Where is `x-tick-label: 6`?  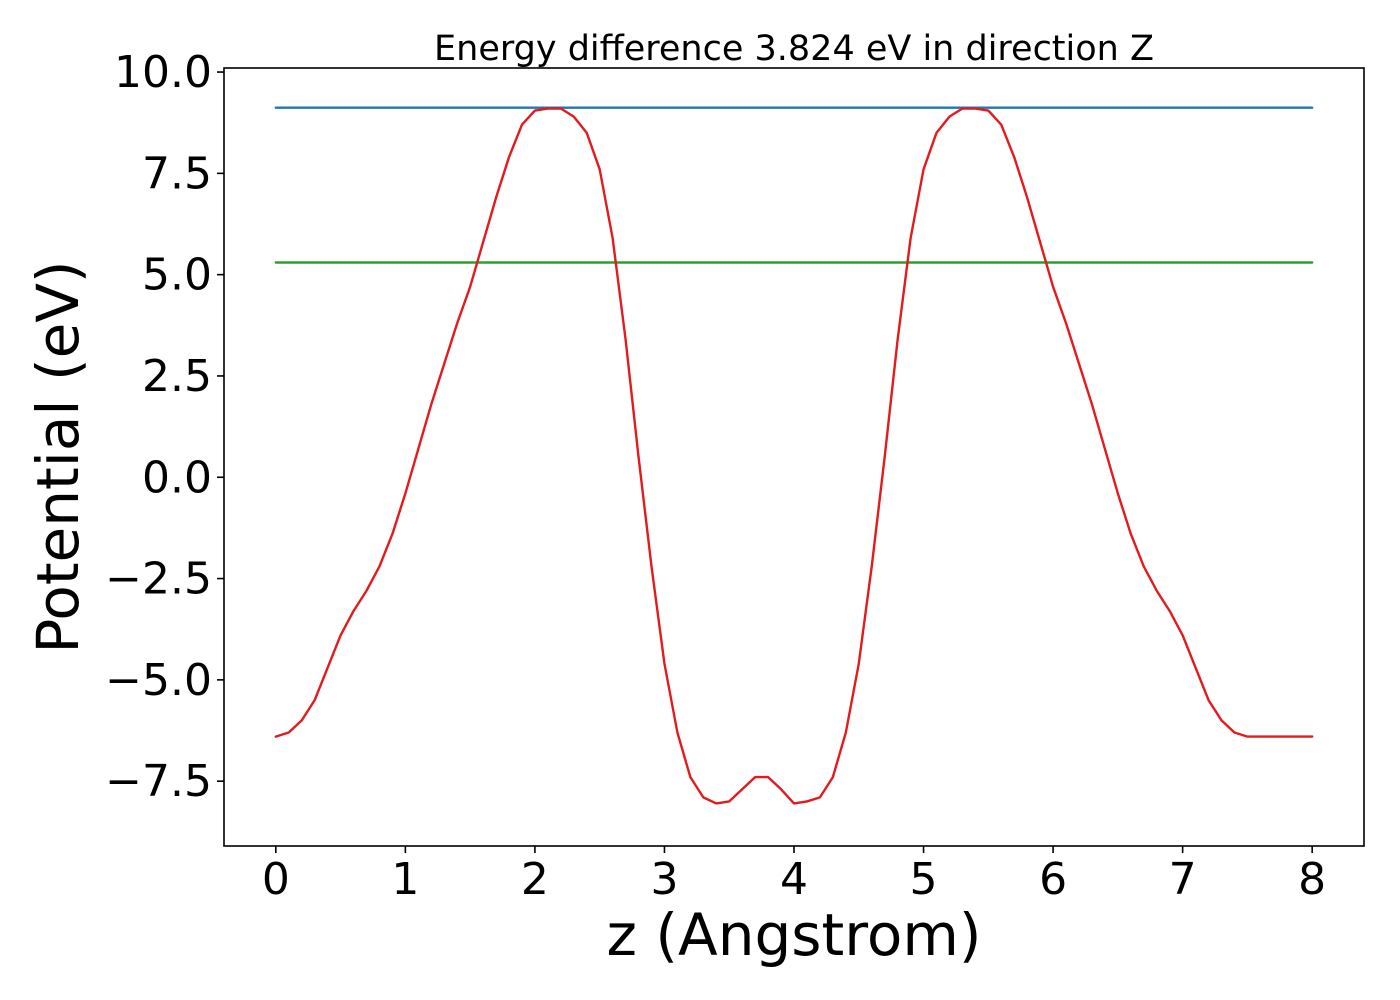
x-tick-label: 6 is located at coordinates (1053, 879).